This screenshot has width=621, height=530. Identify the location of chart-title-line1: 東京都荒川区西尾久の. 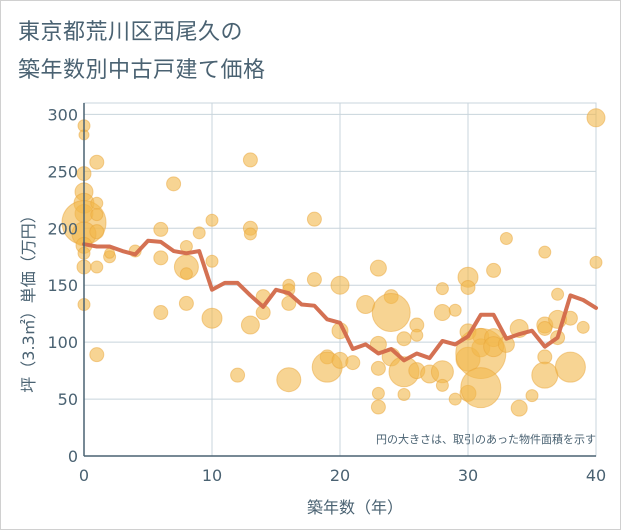
(131, 32).